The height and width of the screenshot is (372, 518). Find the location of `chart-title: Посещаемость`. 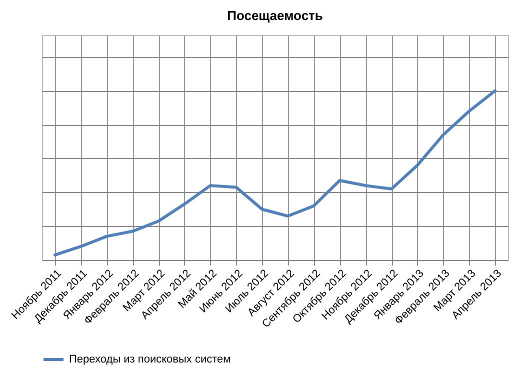

chart-title: Посещаемость is located at coordinates (275, 15).